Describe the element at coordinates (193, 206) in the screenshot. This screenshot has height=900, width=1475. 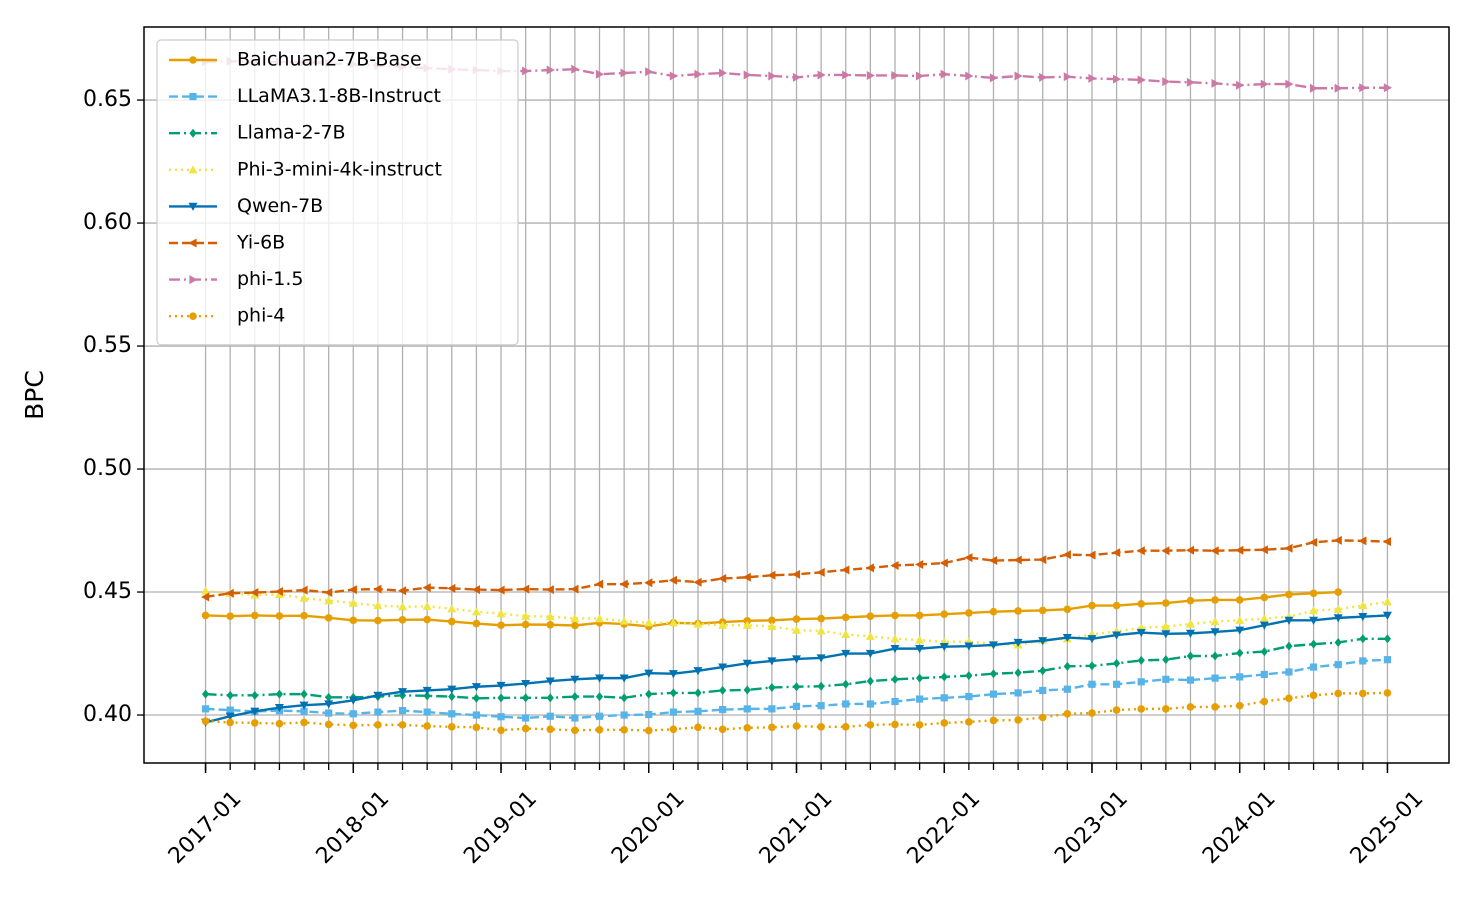
I see `legend-marker` at that location.